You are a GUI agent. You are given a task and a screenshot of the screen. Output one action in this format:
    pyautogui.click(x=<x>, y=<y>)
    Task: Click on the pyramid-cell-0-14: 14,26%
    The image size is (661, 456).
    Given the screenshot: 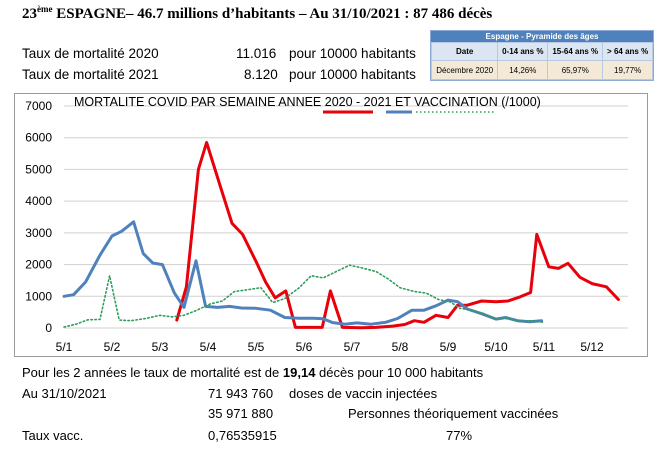 What is the action you would take?
    pyautogui.click(x=523, y=70)
    